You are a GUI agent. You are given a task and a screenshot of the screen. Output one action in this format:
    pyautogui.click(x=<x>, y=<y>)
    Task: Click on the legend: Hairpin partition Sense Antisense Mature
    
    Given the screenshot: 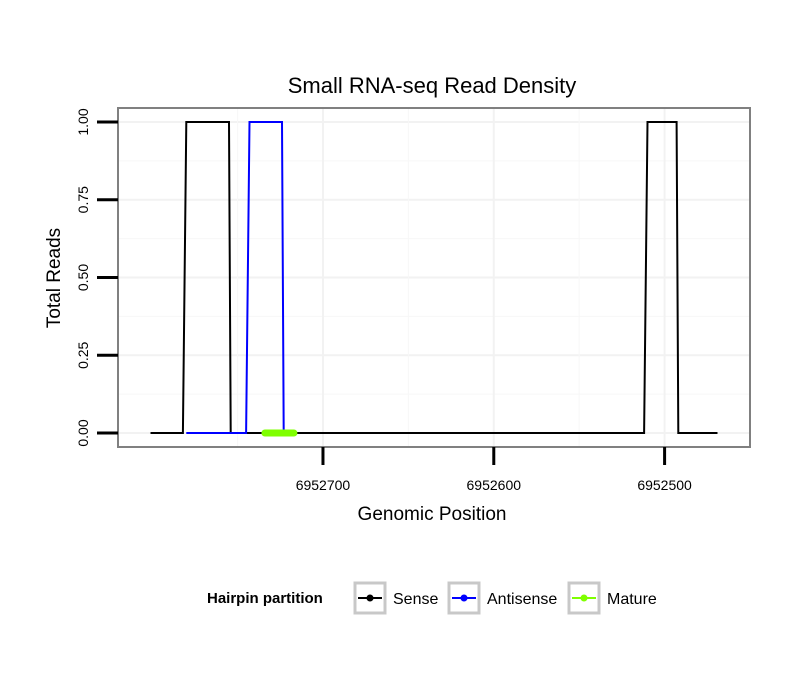 What is the action you would take?
    pyautogui.click(x=432, y=598)
    